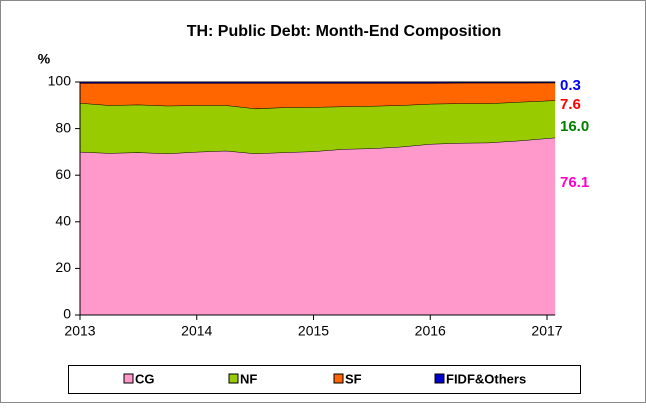 This screenshot has width=646, height=408. I want to click on y-tick-label: 60, so click(63, 174).